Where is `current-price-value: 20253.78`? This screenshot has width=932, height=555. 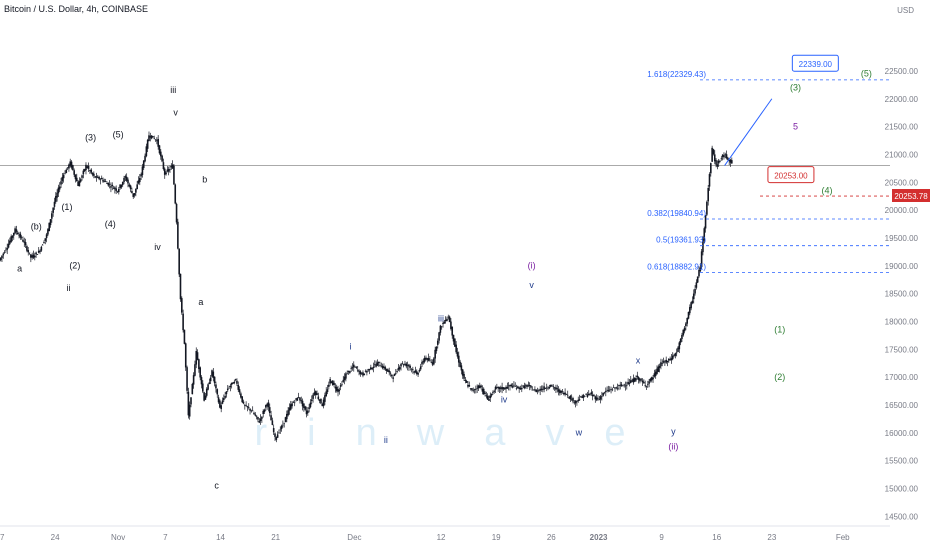
current-price-value: 20253.78 is located at coordinates (911, 196).